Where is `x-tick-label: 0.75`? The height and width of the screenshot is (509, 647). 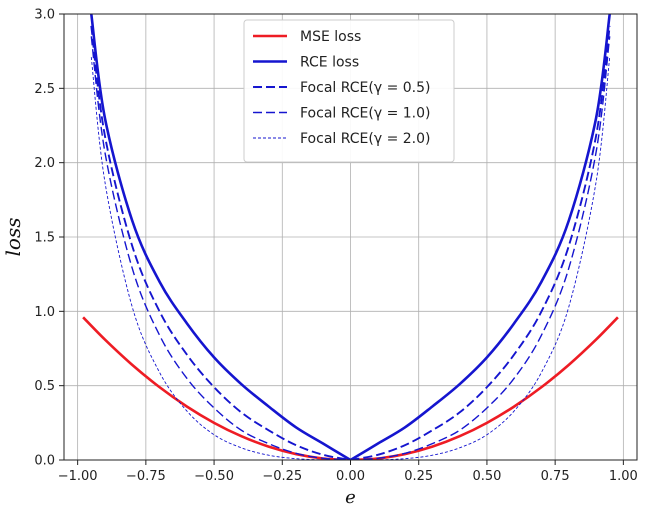
x-tick-label: 0.75 is located at coordinates (555, 476).